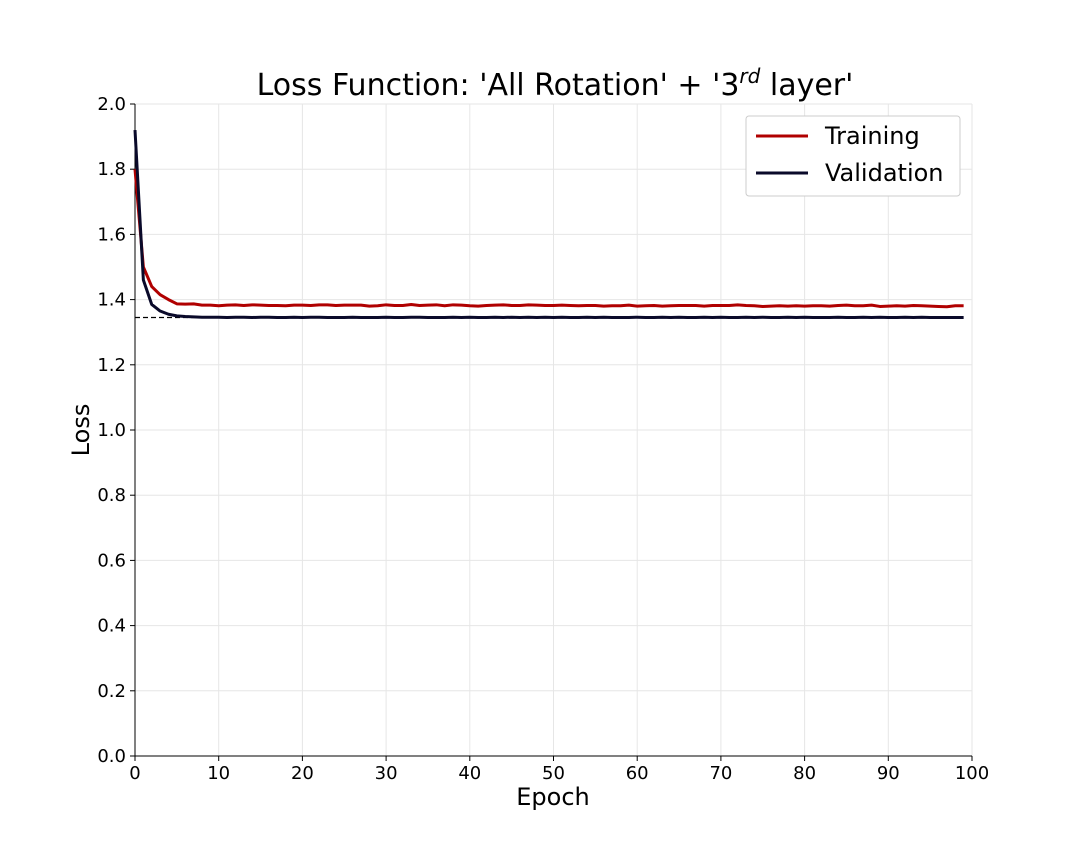 This screenshot has width=1080, height=864. Describe the element at coordinates (637, 773) in the screenshot. I see `x-tick-label: 60` at that location.